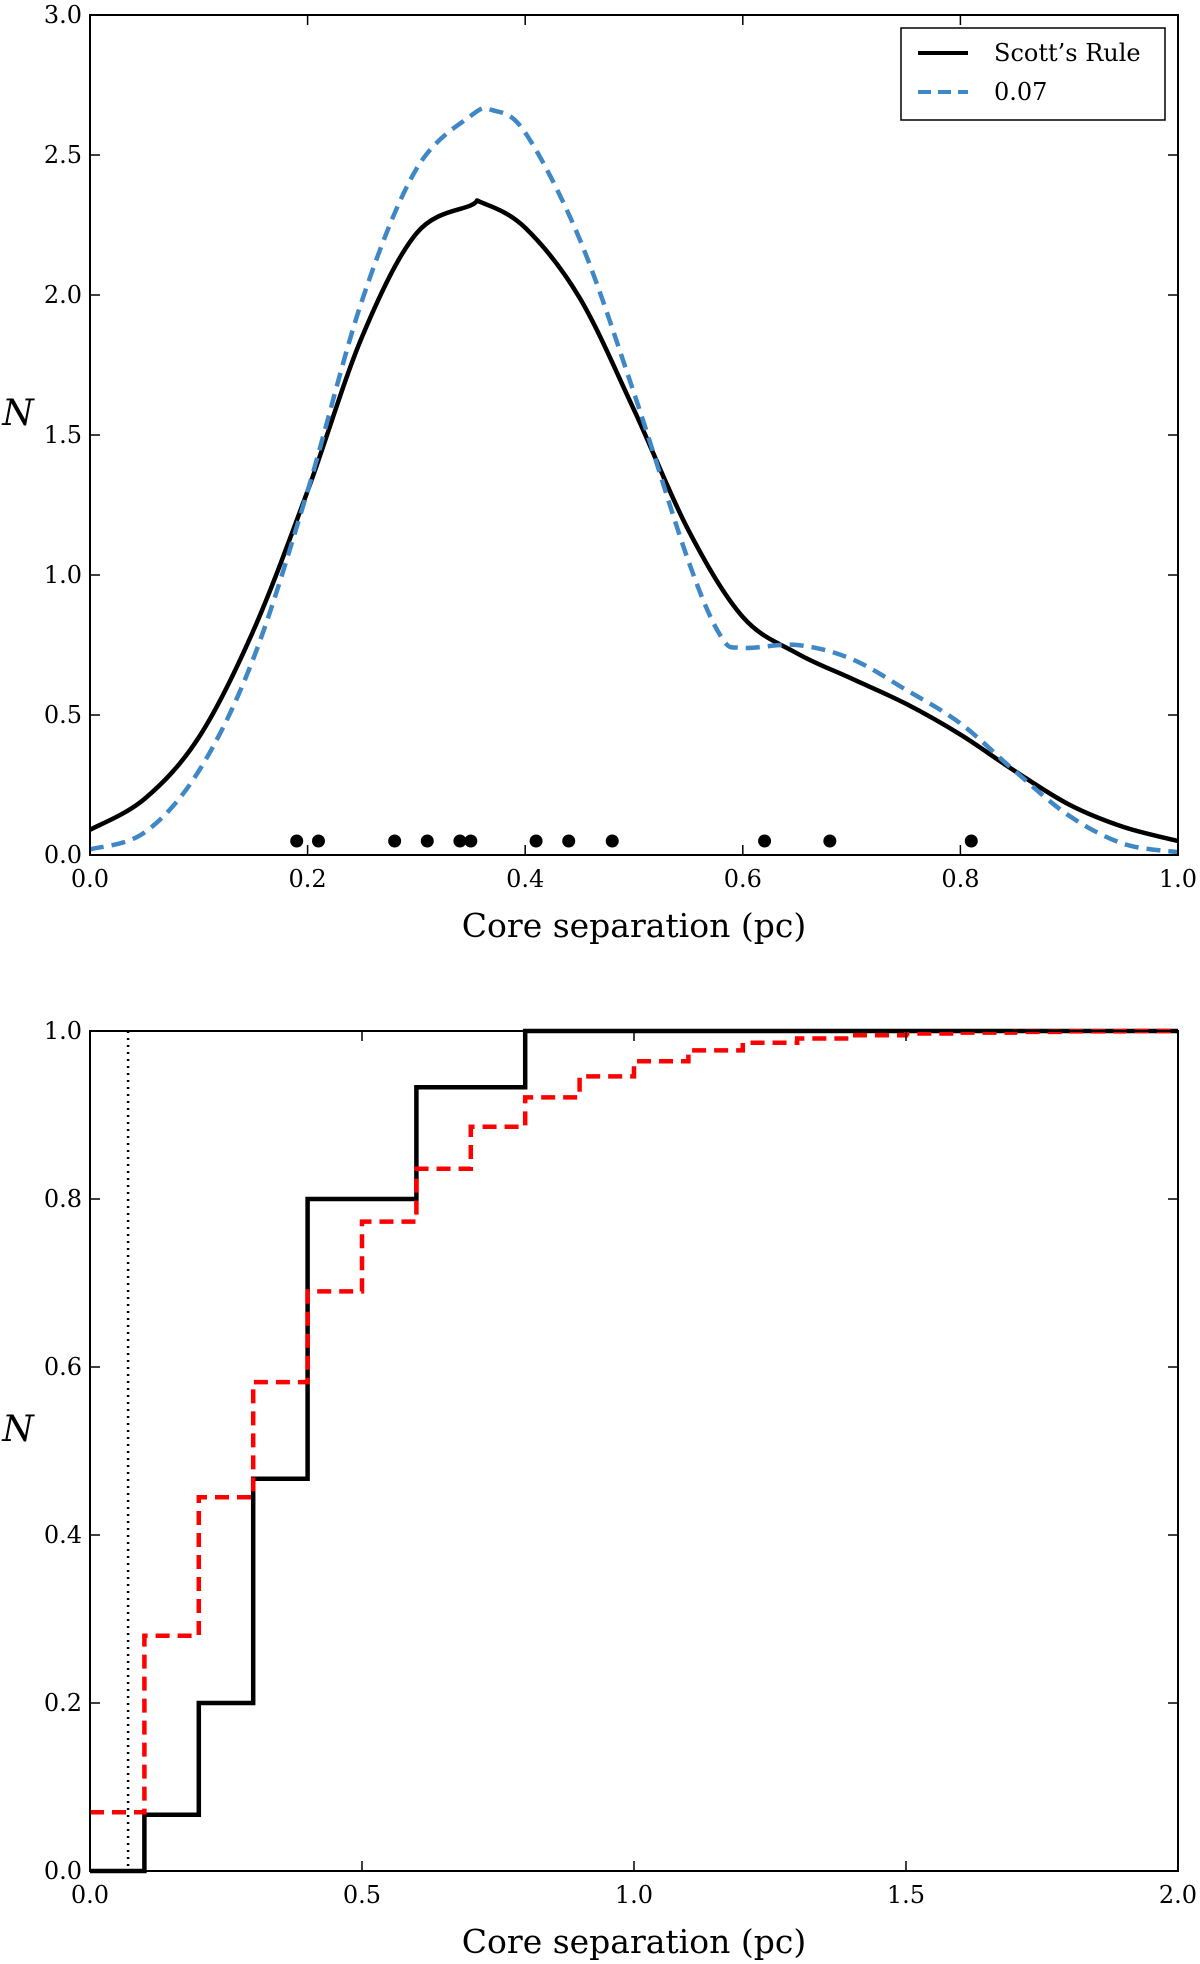 This screenshot has height=1964, width=1200. Describe the element at coordinates (63, 1199) in the screenshot. I see `y-tick-label: 0.8` at that location.